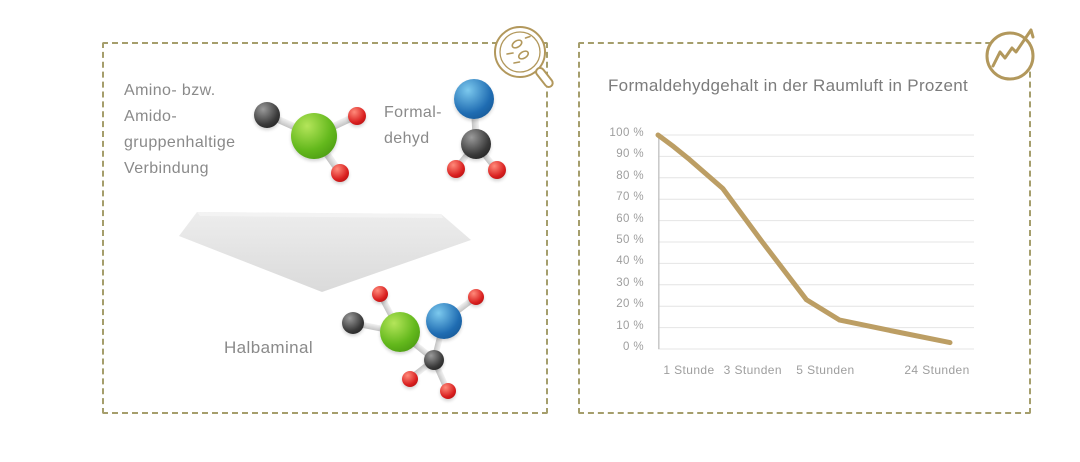 This screenshot has height=462, width=1080. Describe the element at coordinates (329, 254) in the screenshot. I see `reaction-down-arrow` at that location.